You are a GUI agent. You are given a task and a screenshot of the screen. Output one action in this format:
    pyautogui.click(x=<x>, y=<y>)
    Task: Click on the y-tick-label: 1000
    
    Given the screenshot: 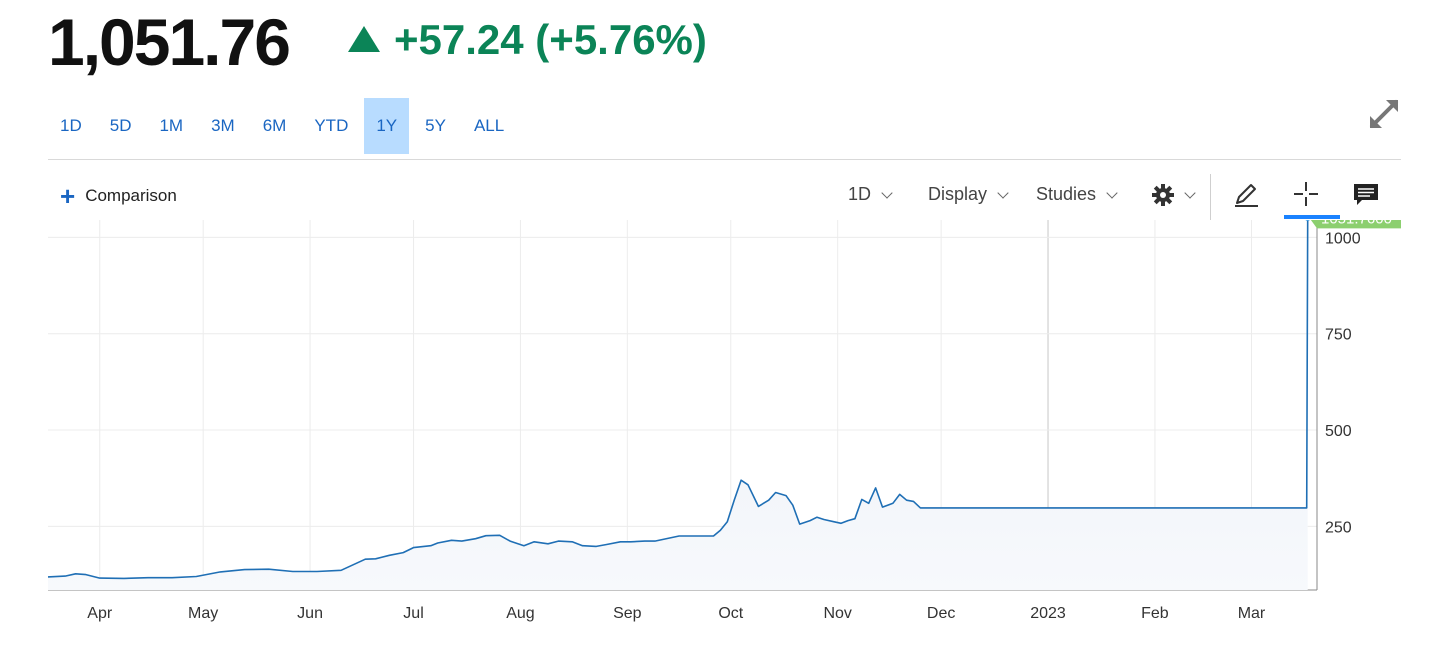 What is the action you would take?
    pyautogui.click(x=1343, y=238)
    